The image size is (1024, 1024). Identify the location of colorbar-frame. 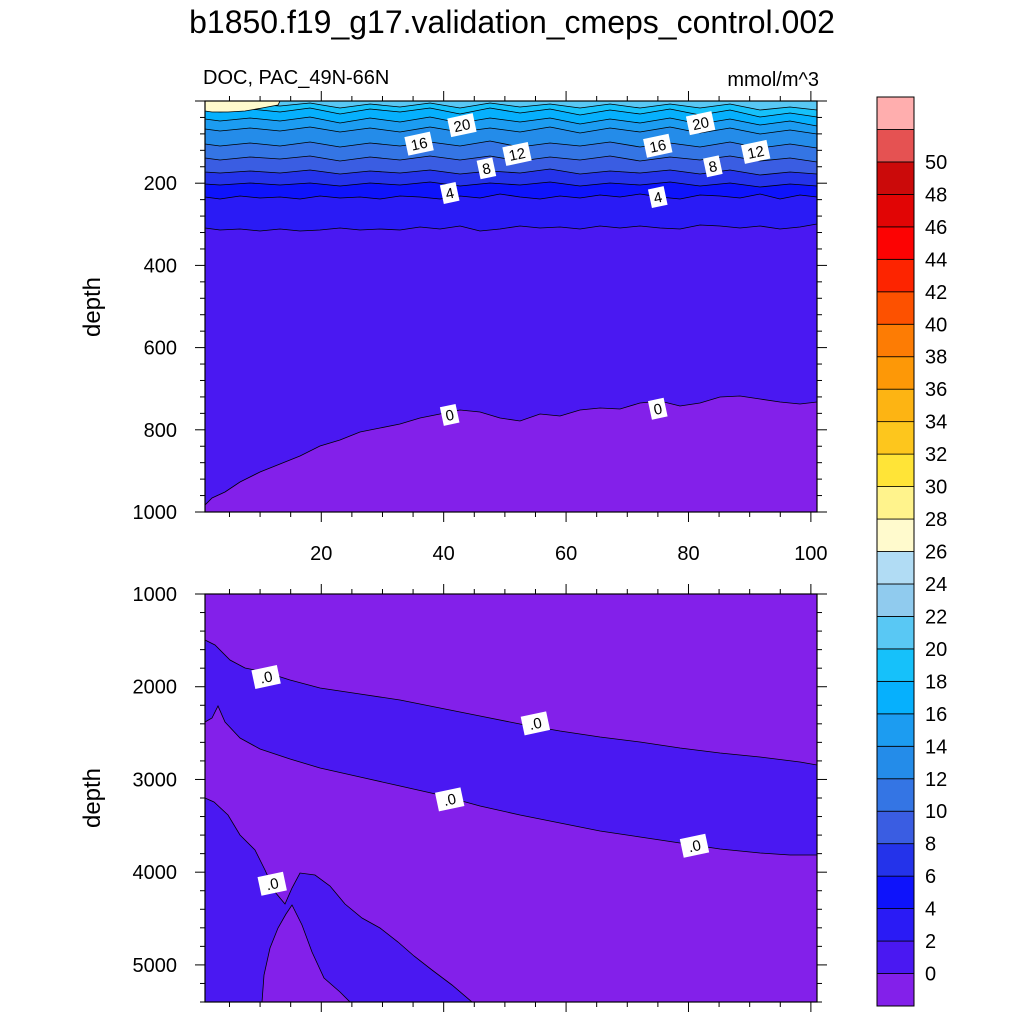
(895, 551).